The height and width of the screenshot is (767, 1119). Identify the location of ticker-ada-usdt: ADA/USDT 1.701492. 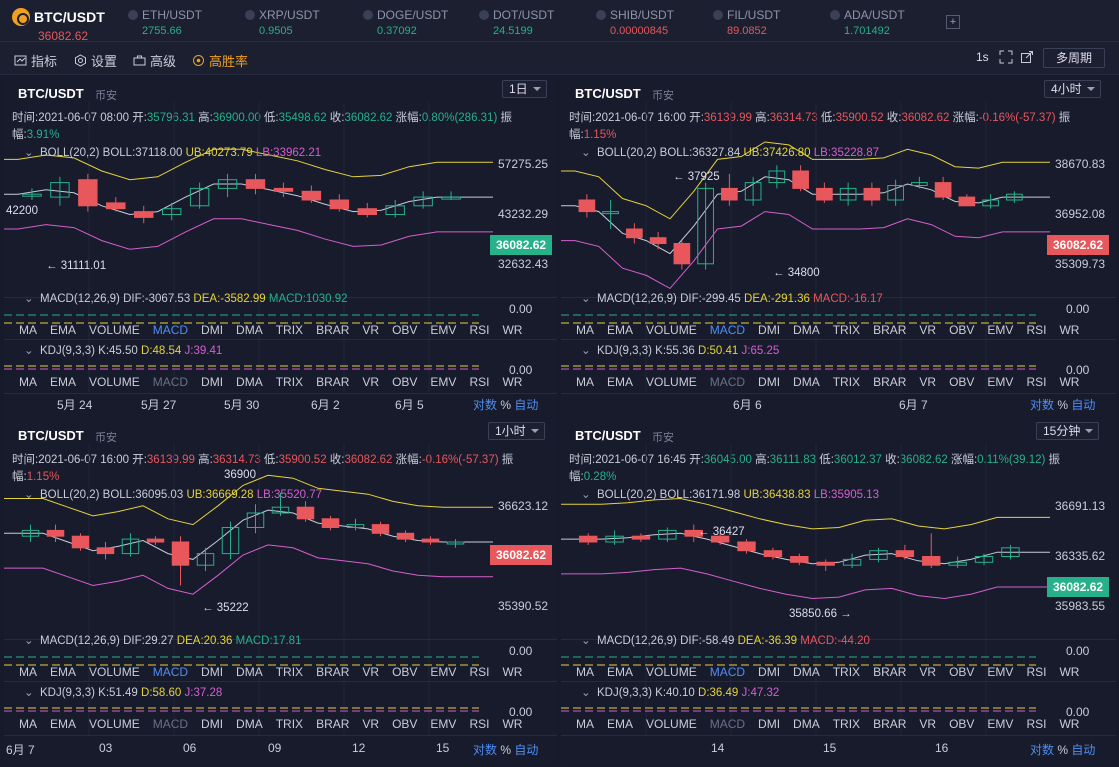
(867, 21).